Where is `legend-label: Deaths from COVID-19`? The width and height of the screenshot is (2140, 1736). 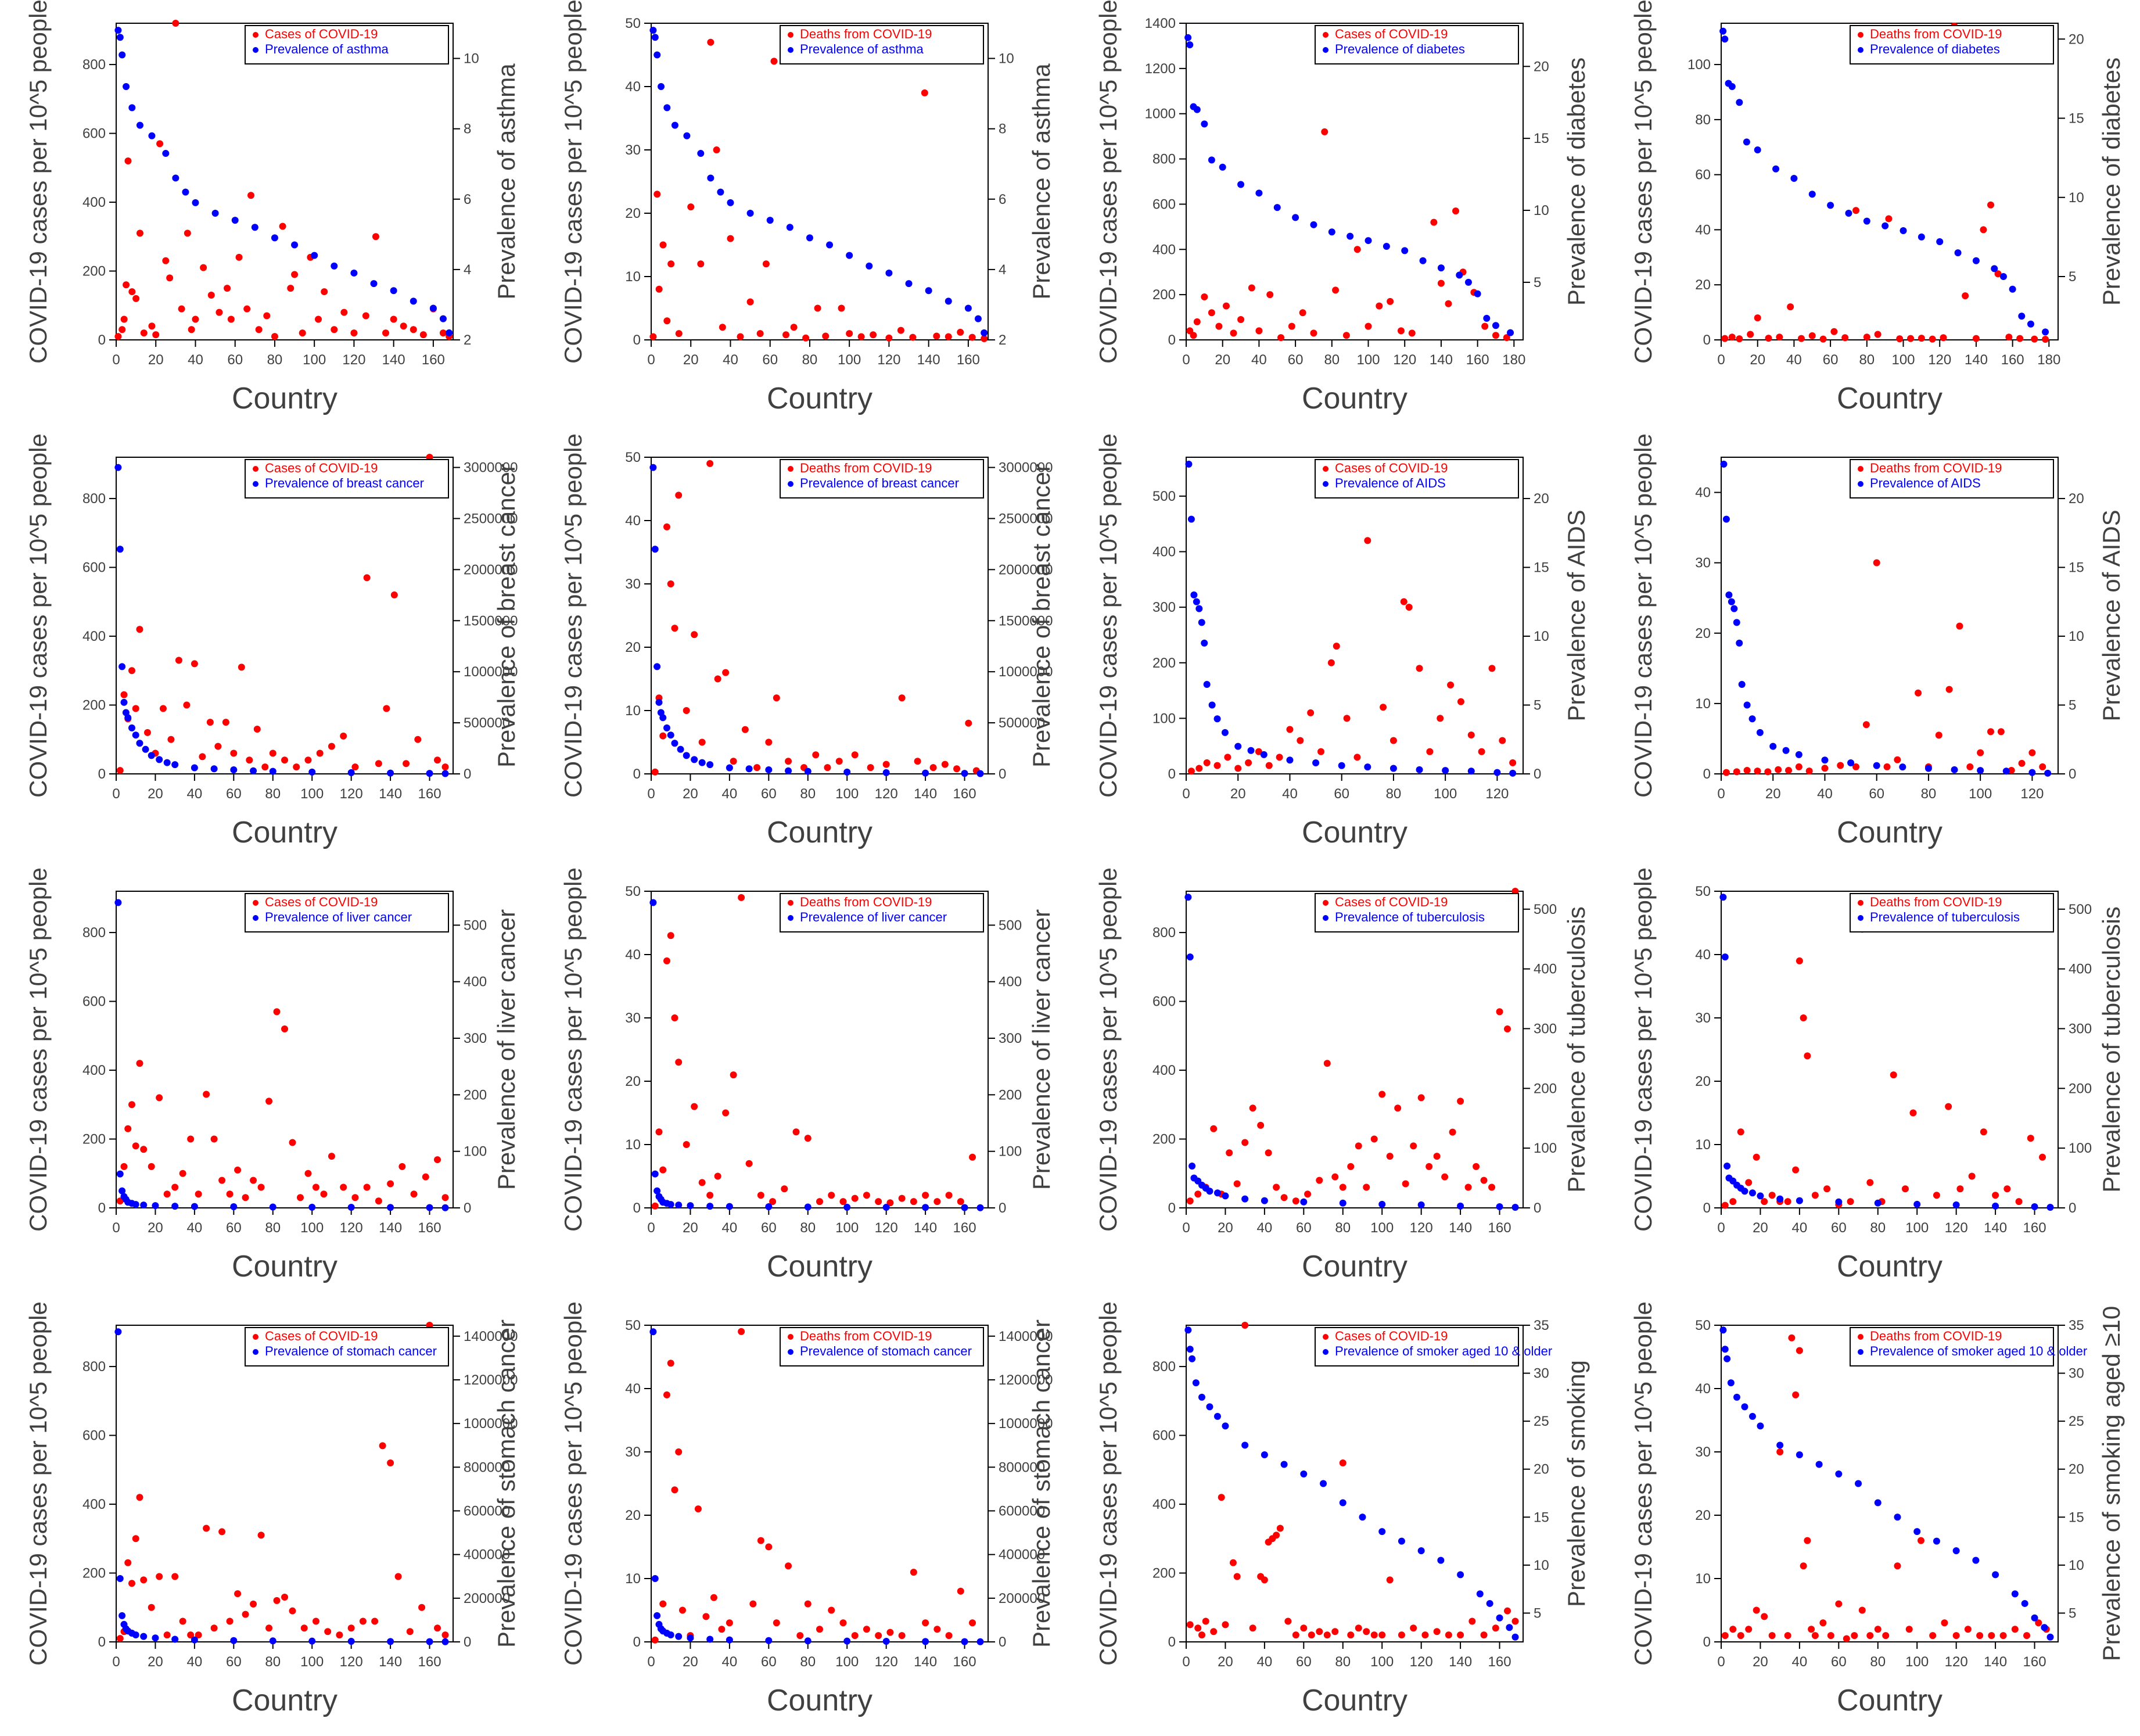
legend-label: Deaths from COVID-19 is located at coordinates (1936, 1336).